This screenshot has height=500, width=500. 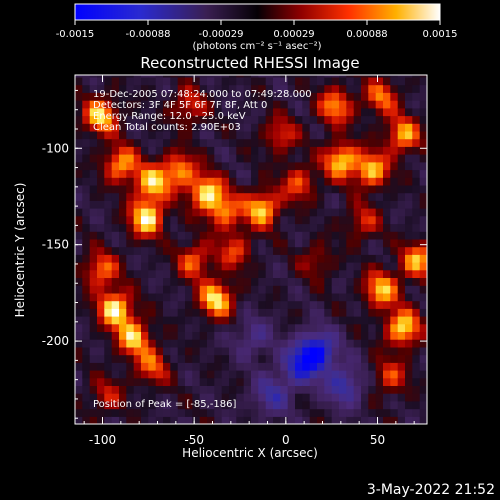 I want to click on peak-position-label: Position of Peak = [-85,-186], so click(x=165, y=404).